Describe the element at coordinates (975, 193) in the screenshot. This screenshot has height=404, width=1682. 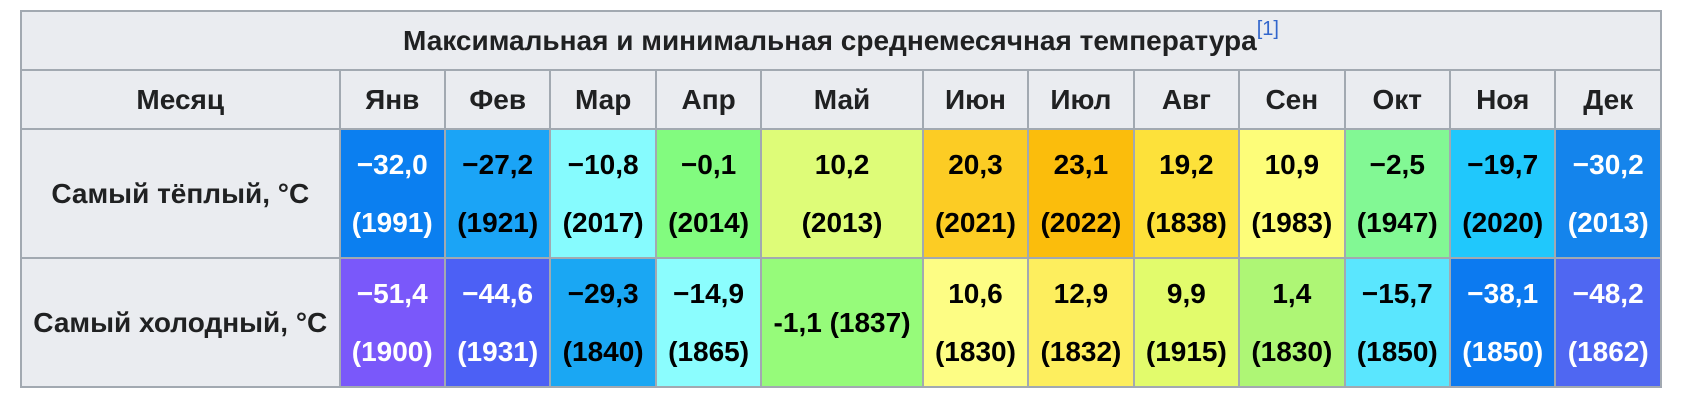
I see `temperature-cell: 20,3 (2021)` at that location.